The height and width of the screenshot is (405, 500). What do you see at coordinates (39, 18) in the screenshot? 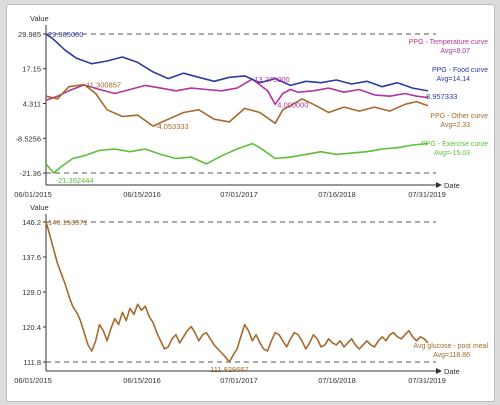
I see `chart1-y-axis-title: Value` at bounding box center [39, 18].